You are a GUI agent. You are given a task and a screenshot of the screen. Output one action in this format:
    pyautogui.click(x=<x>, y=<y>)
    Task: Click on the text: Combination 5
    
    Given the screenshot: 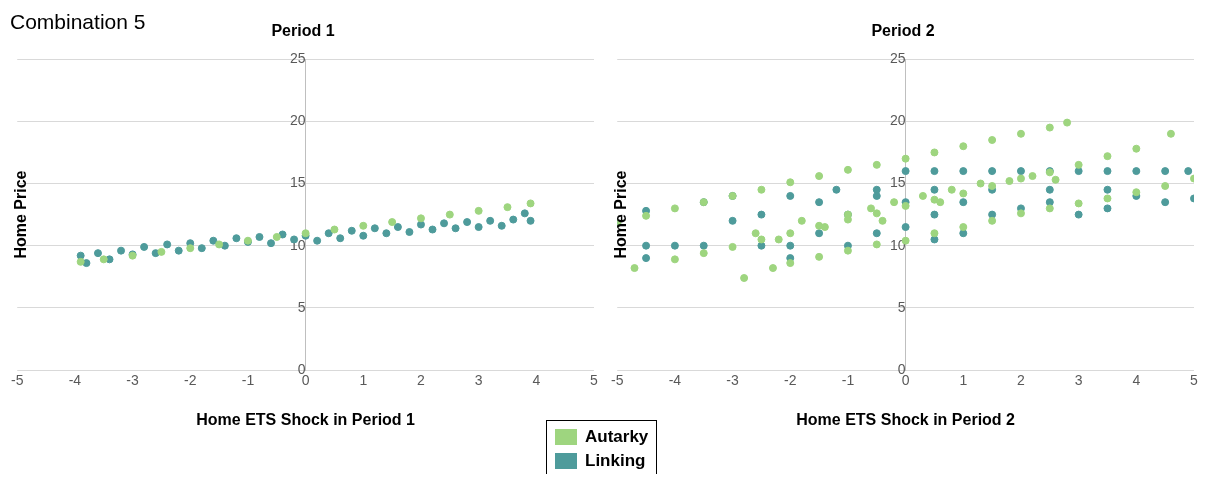 What is the action you would take?
    pyautogui.click(x=78, y=22)
    